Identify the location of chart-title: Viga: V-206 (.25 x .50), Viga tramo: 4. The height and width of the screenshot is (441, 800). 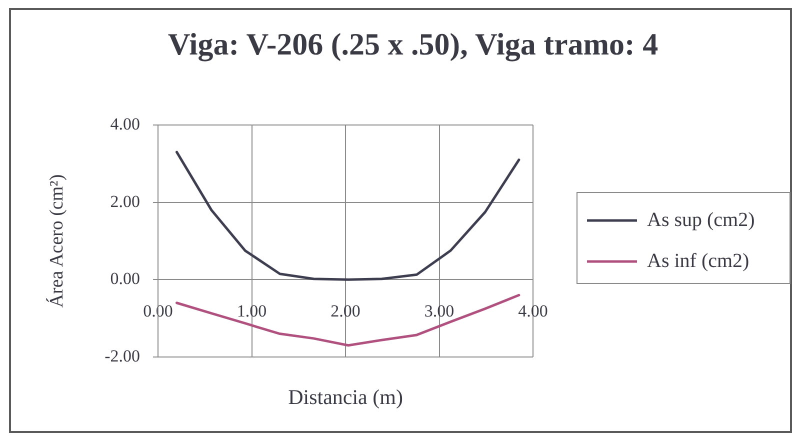
(413, 44).